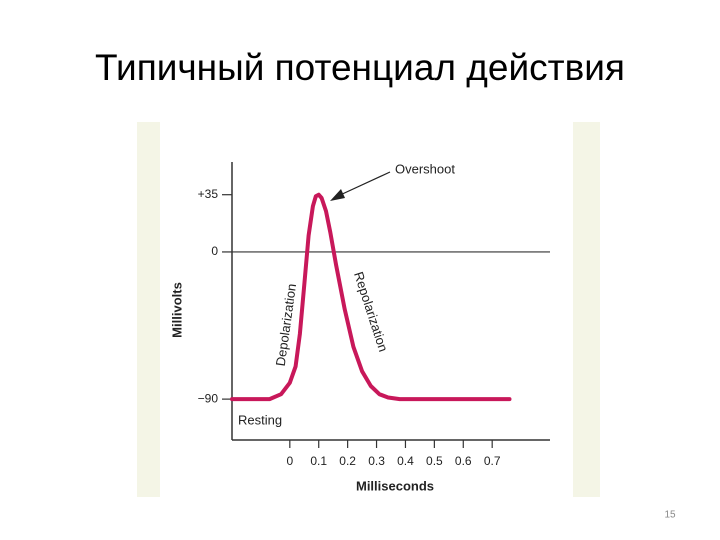  What do you see at coordinates (176, 310) in the screenshot?
I see `y-axis-title: Millivolts` at bounding box center [176, 310].